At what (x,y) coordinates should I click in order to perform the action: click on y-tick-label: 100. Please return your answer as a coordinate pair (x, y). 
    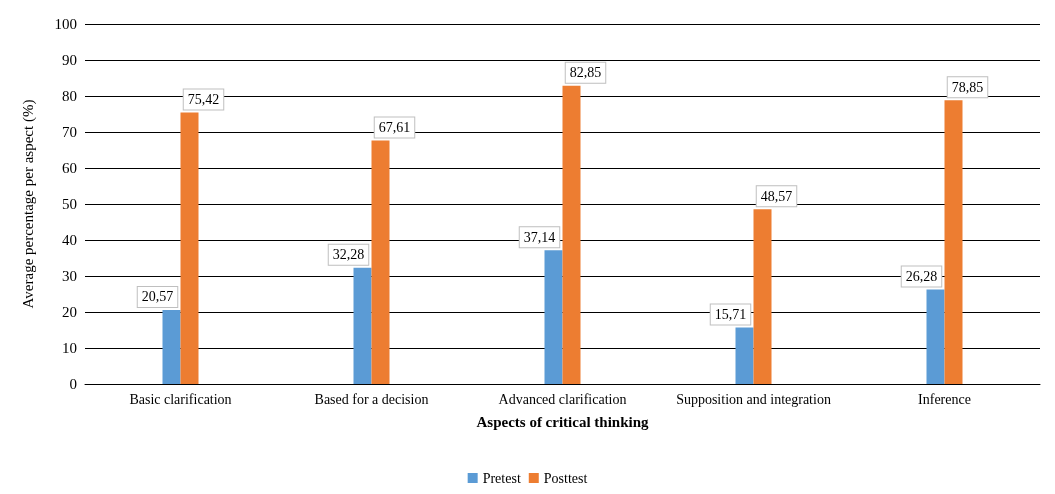
    Looking at the image, I should click on (65, 24).